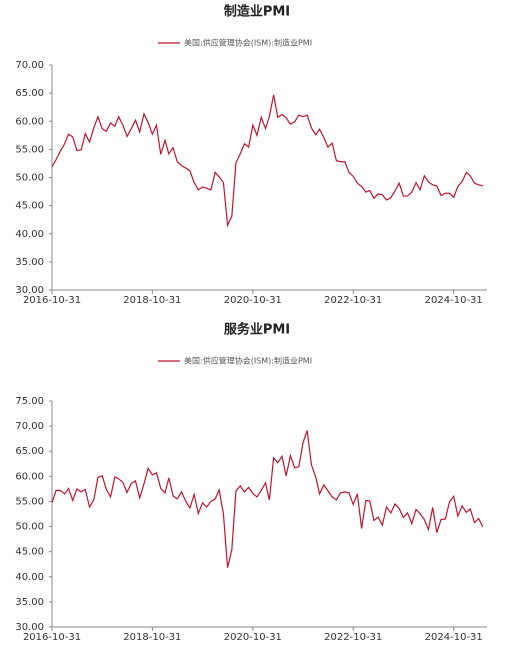 The image size is (514, 660). What do you see at coordinates (29, 401) in the screenshot?
I see `y-tick-label: 75.00` at bounding box center [29, 401].